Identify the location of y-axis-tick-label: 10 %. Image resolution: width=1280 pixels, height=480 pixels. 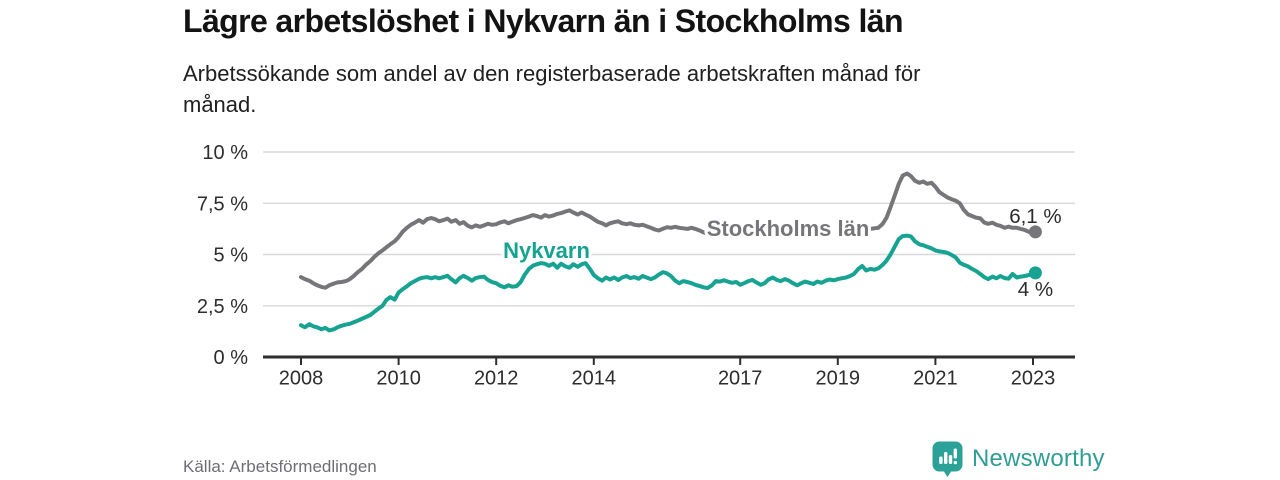
(225, 153).